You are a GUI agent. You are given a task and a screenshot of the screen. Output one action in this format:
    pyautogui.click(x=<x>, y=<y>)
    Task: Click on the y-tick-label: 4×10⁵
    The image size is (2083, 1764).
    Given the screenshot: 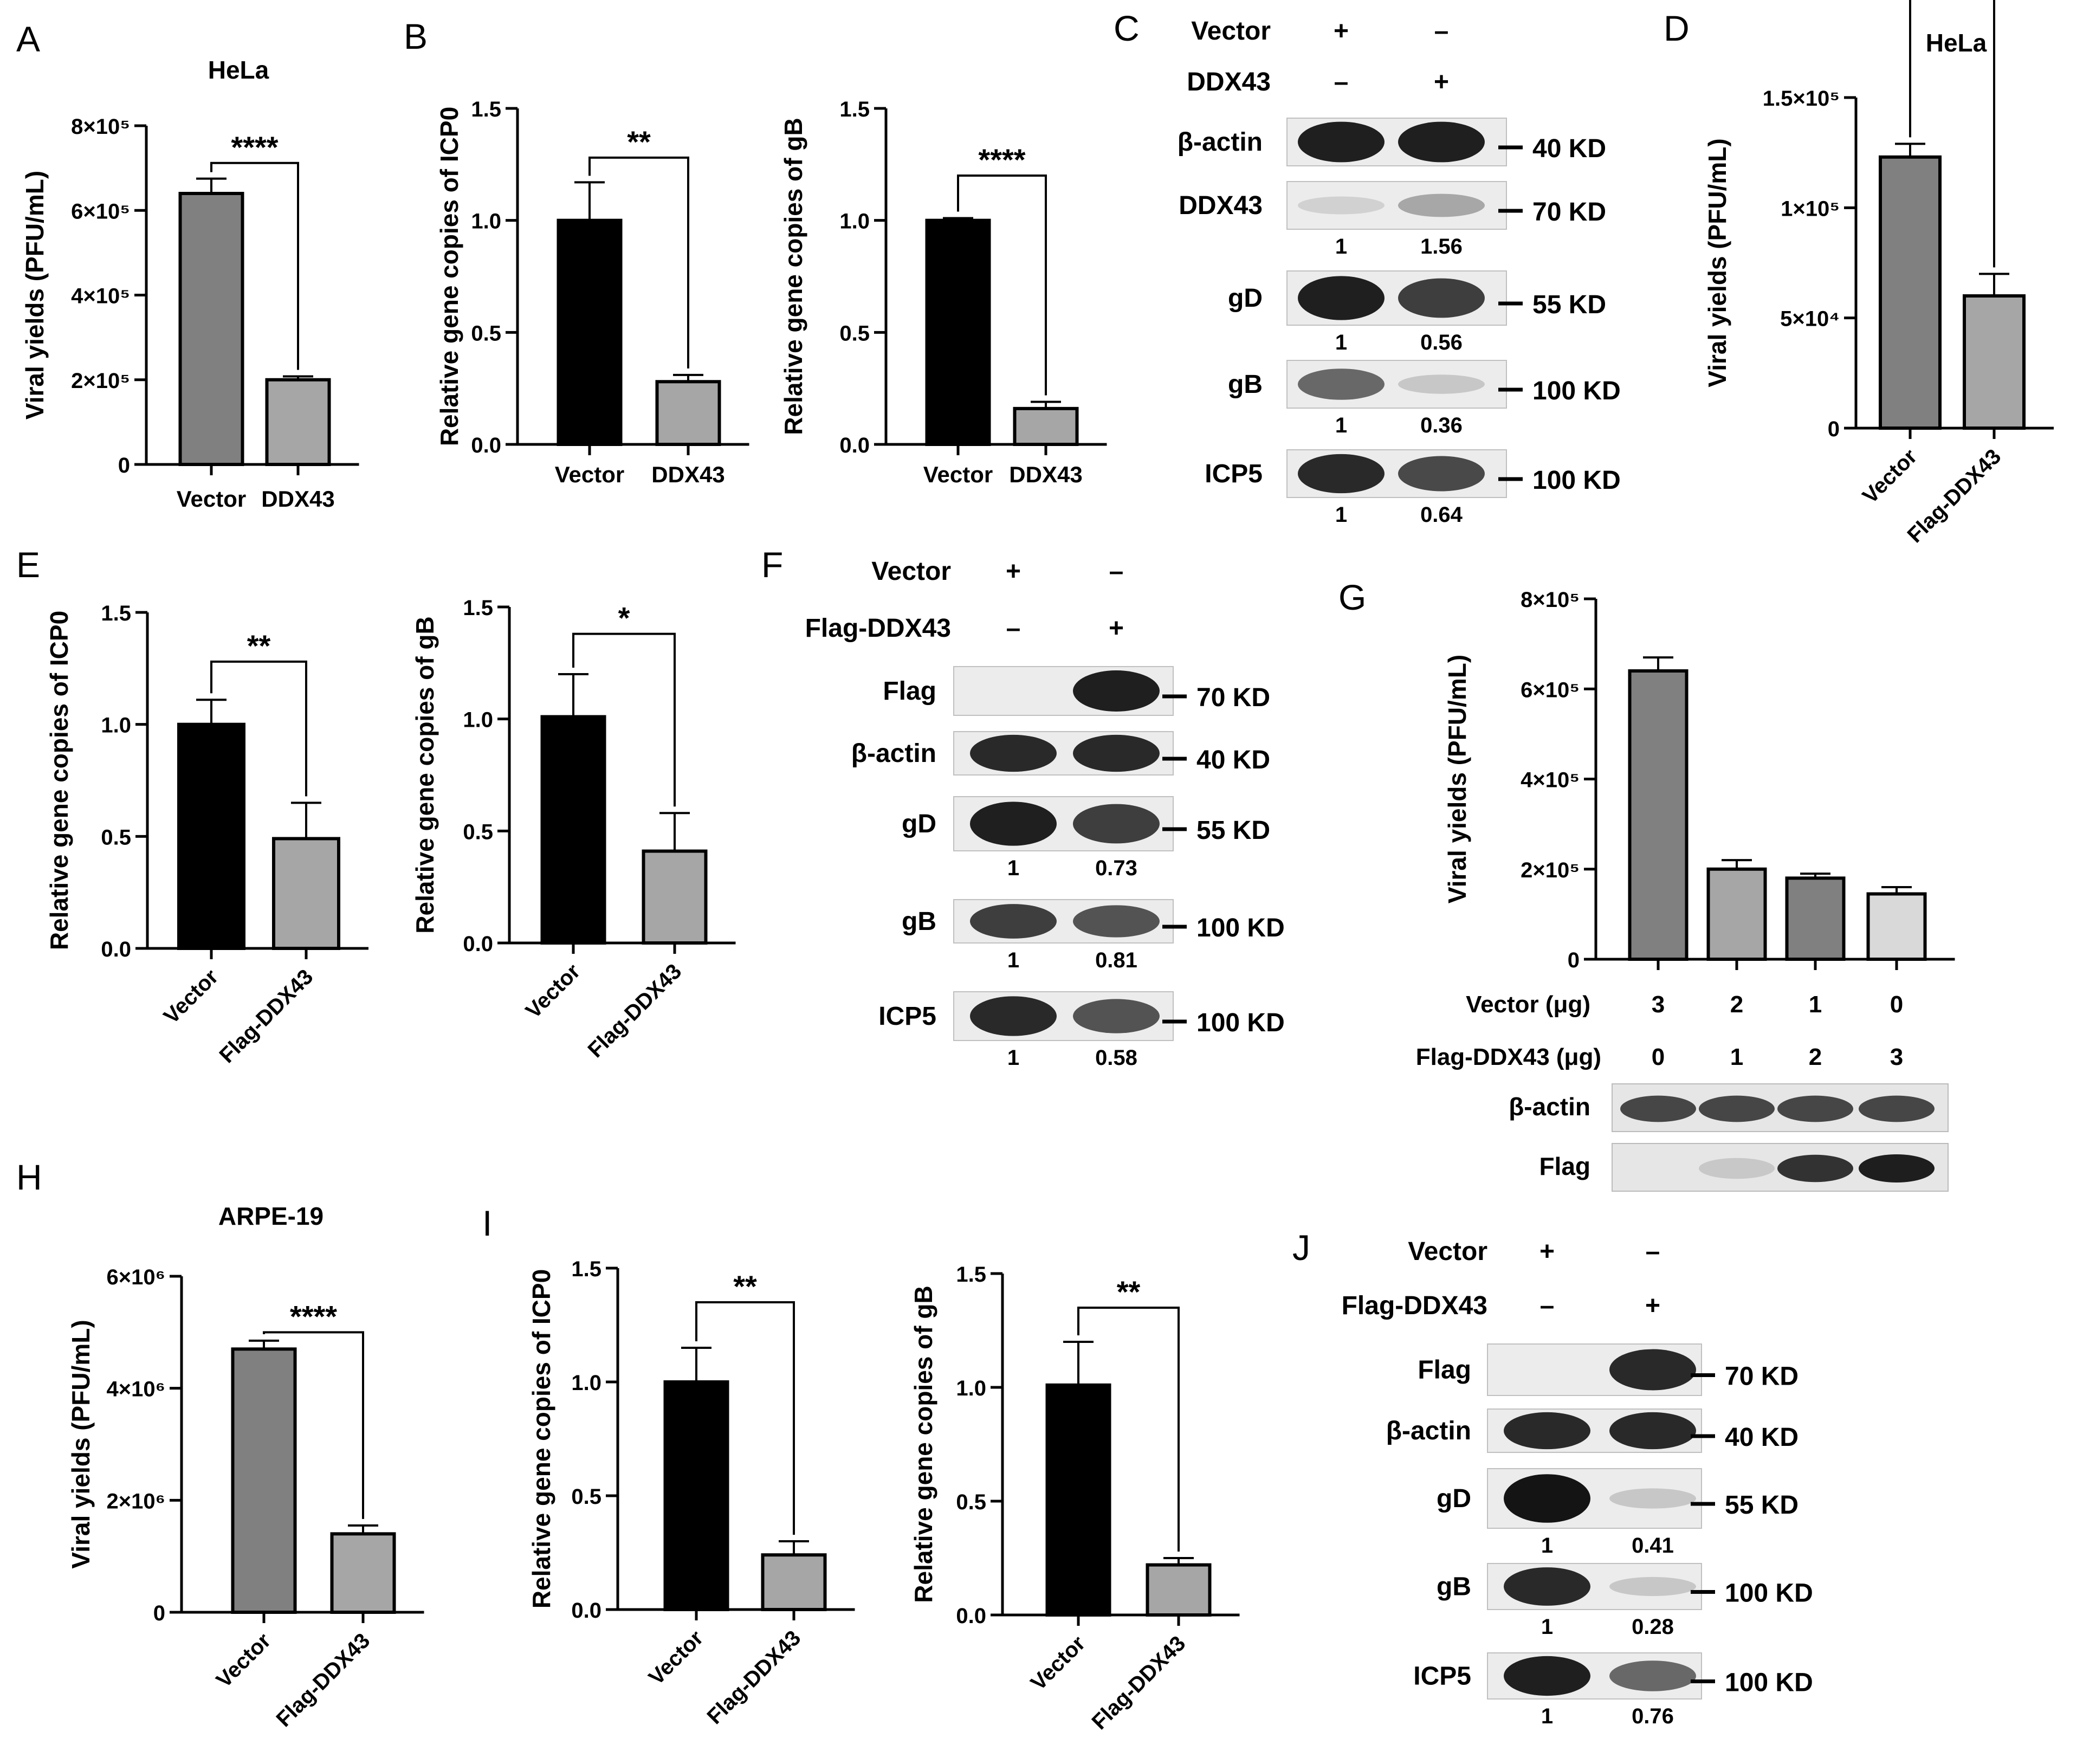 What is the action you would take?
    pyautogui.click(x=1550, y=780)
    